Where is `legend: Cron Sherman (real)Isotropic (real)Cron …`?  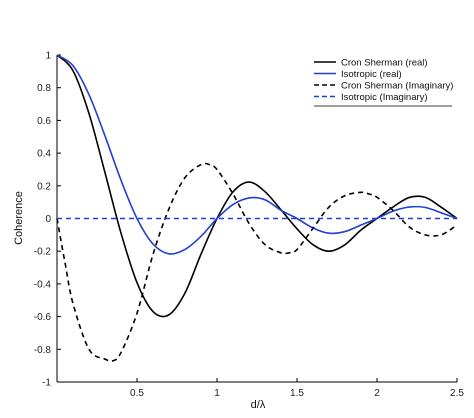
legend: Cron Sherman (real)Isotropic (real)Cron … is located at coordinates (383, 82).